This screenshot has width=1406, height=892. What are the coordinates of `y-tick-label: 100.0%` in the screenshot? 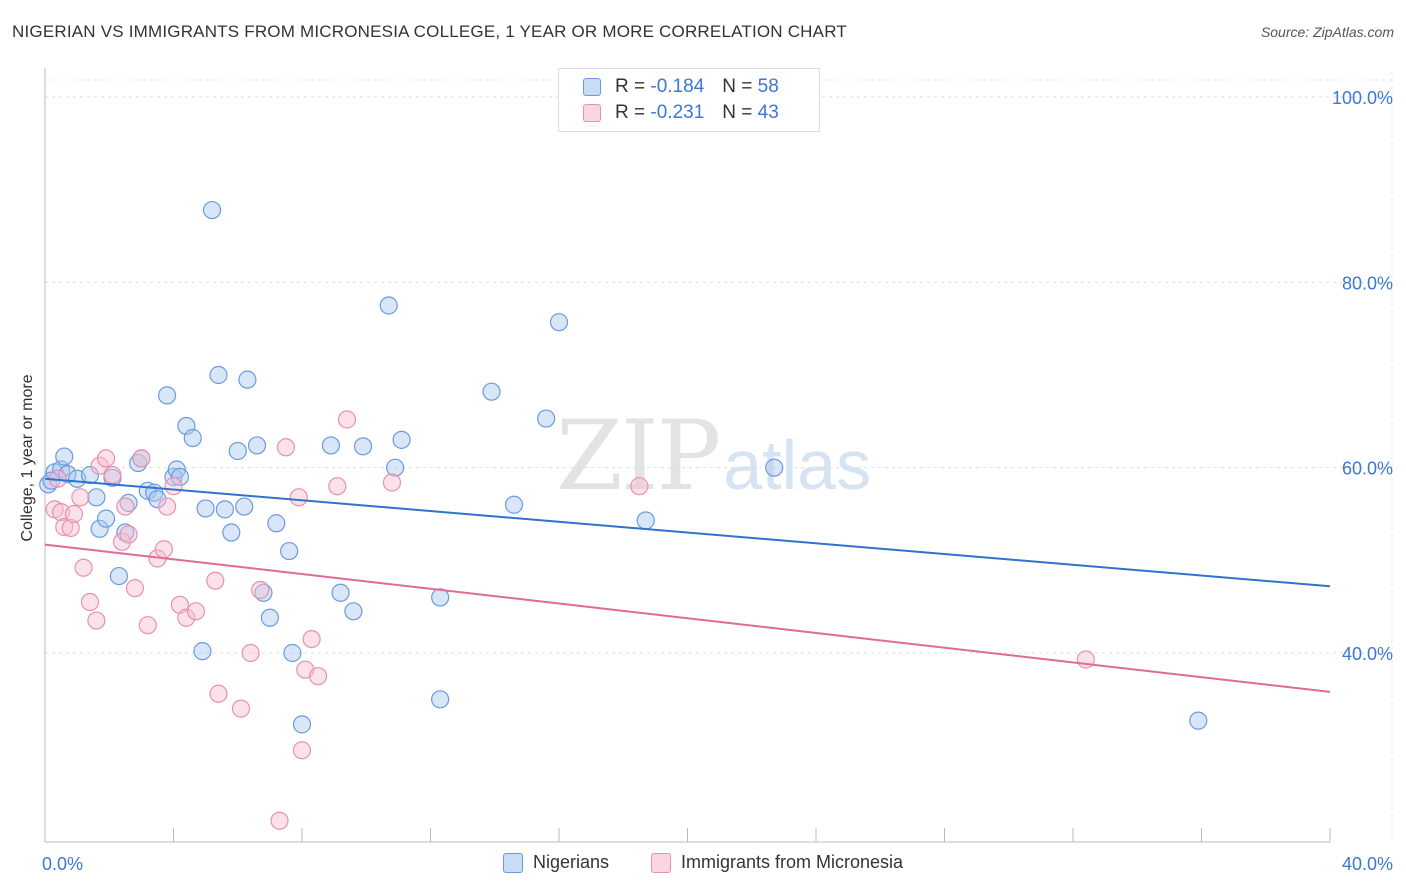 It's located at (1362, 98).